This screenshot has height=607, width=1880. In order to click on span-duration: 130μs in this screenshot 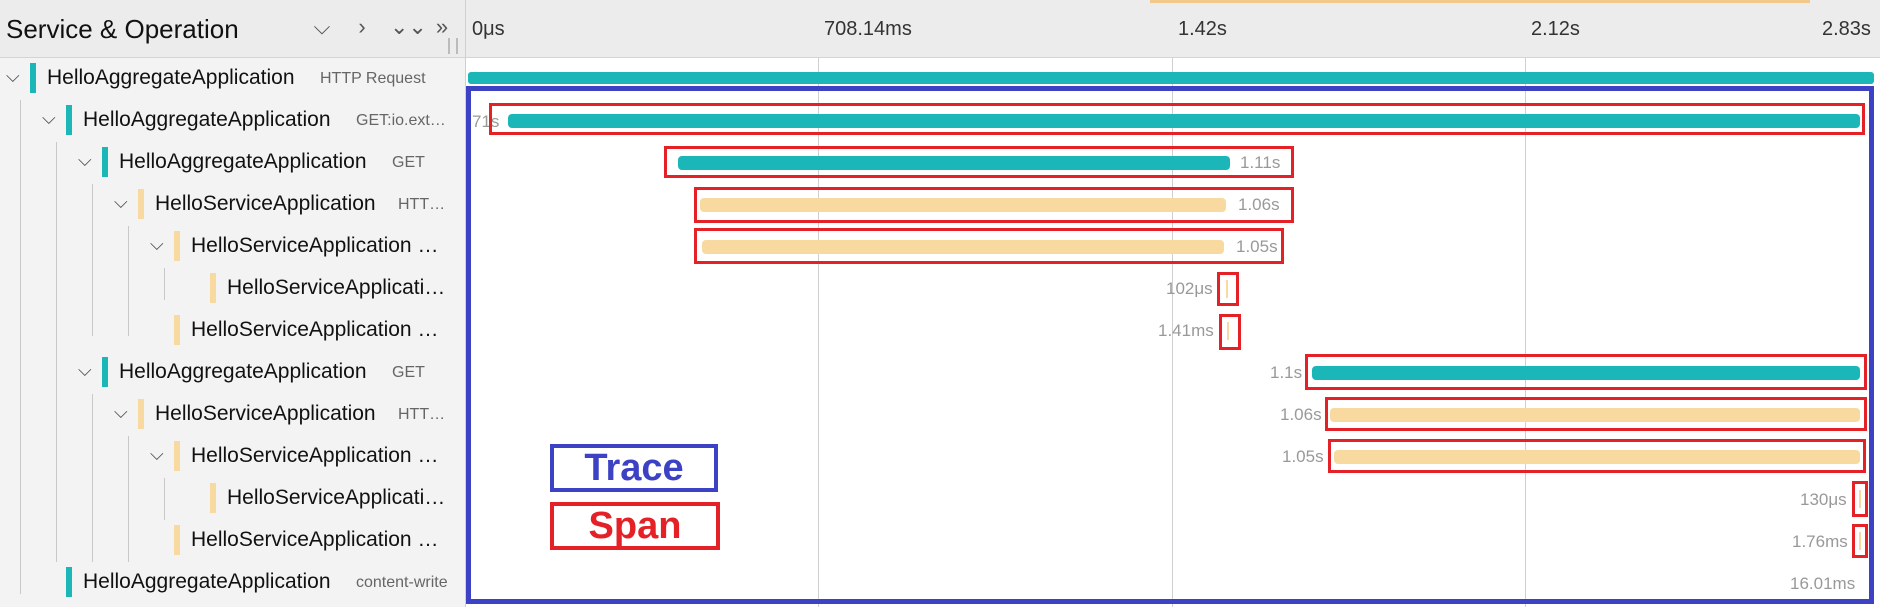, I will do `click(1823, 499)`.